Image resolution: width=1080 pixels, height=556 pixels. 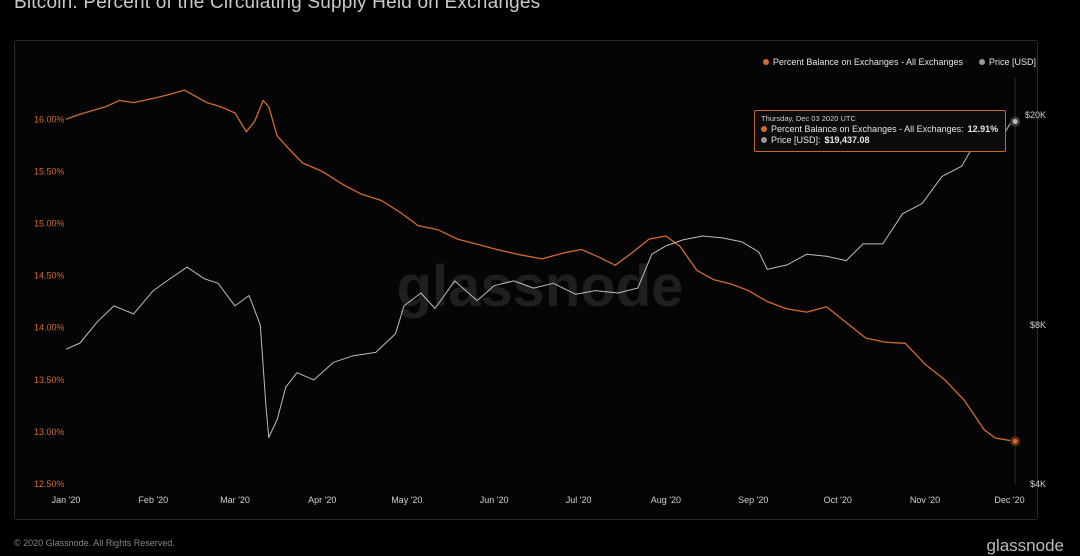 What do you see at coordinates (796, 140) in the screenshot?
I see `tooltip-label-price: Price [USD]:` at bounding box center [796, 140].